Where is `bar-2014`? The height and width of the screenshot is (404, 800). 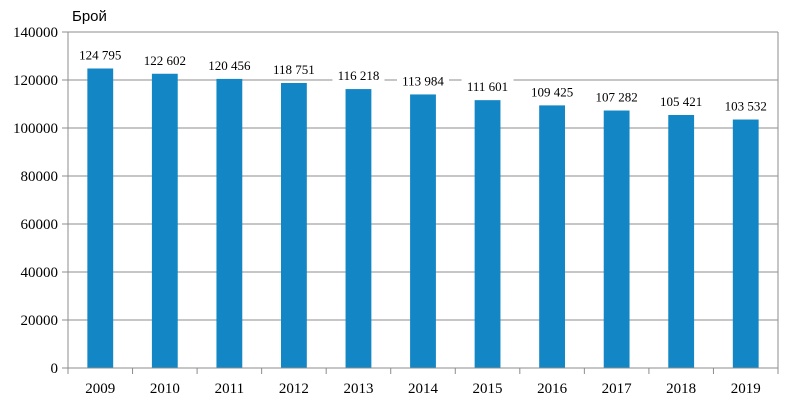
bar-2014 is located at coordinates (423, 231).